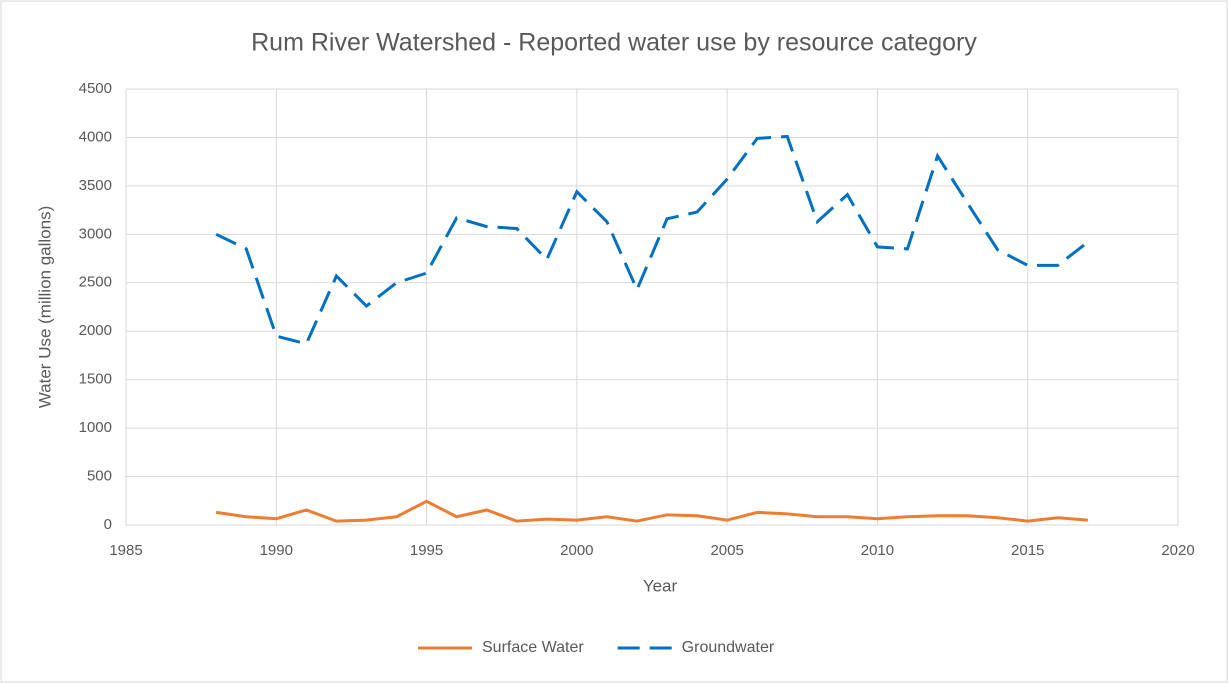  Describe the element at coordinates (95, 185) in the screenshot. I see `y-tick-label: 3500` at that location.